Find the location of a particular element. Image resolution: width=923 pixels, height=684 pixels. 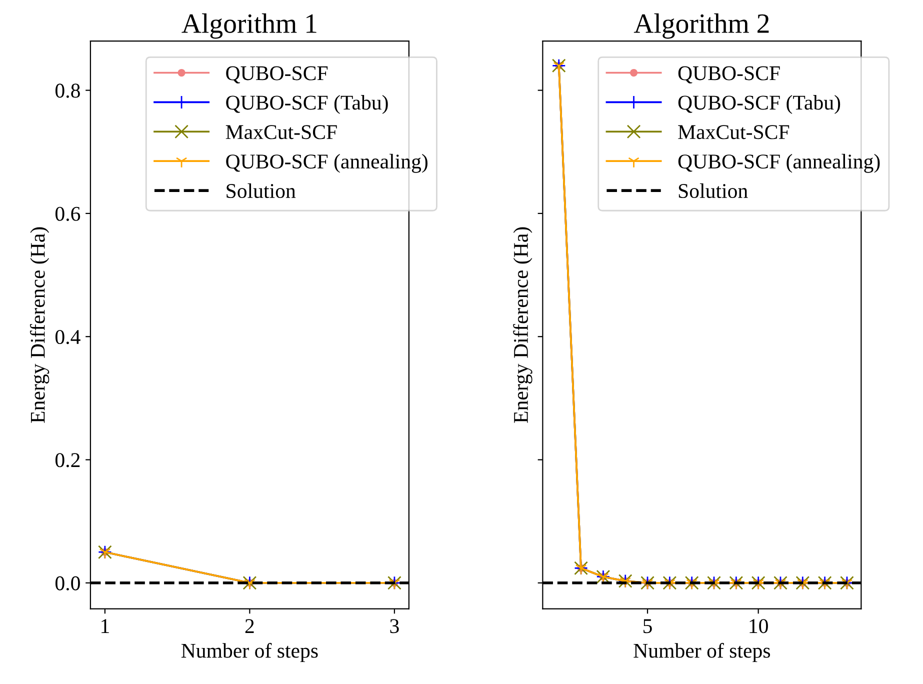

x-tick-label: 2 is located at coordinates (249, 626).